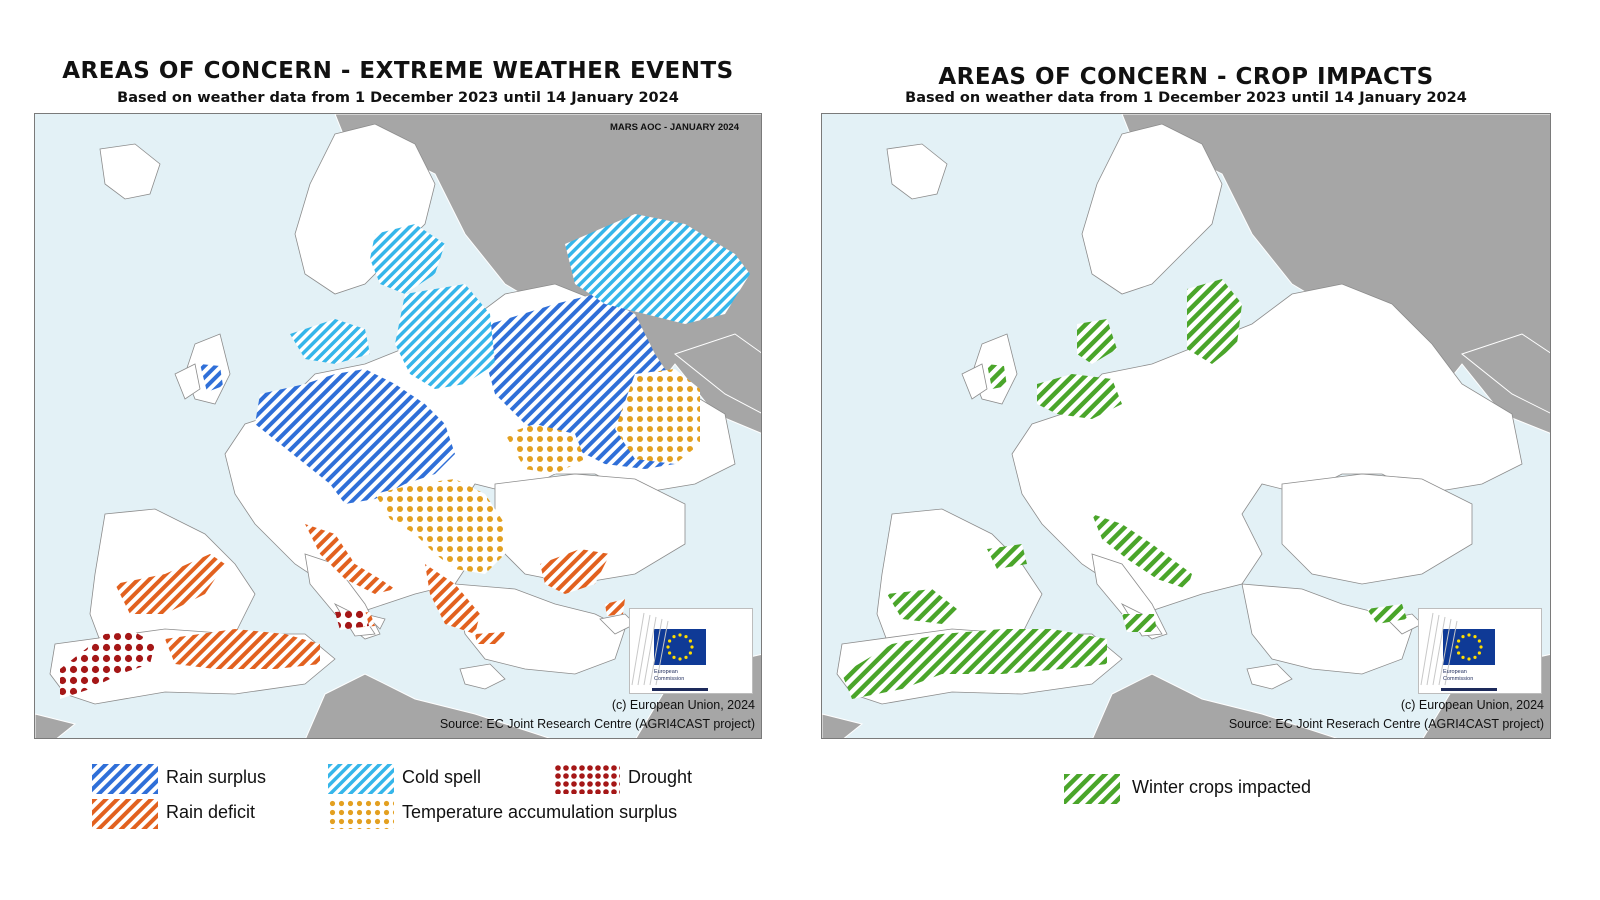 This screenshot has height=900, width=1600. What do you see at coordinates (452, 599) in the screenshot?
I see `rain-deficit-greece` at bounding box center [452, 599].